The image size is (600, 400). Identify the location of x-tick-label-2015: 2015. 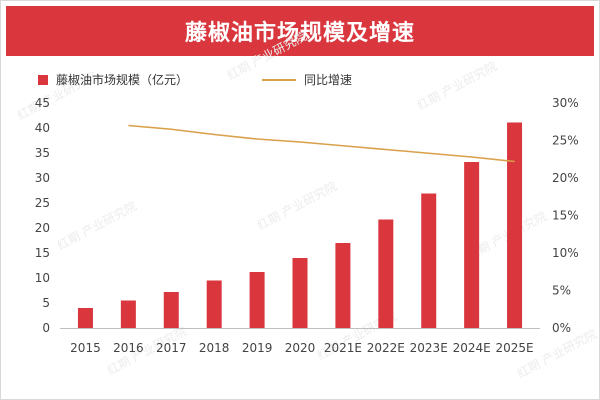
(85, 348).